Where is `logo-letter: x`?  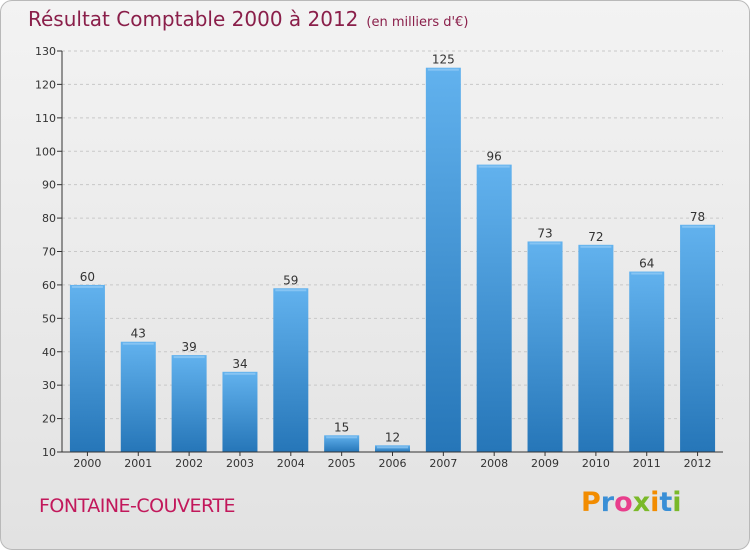
logo-letter: x is located at coordinates (641, 502).